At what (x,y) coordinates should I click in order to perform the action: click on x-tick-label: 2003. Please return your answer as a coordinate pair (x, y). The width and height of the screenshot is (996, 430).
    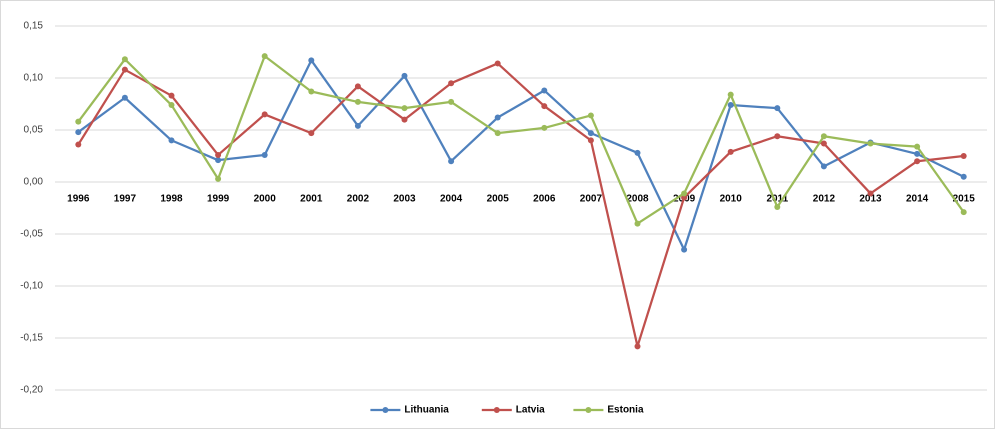
    Looking at the image, I should click on (404, 199).